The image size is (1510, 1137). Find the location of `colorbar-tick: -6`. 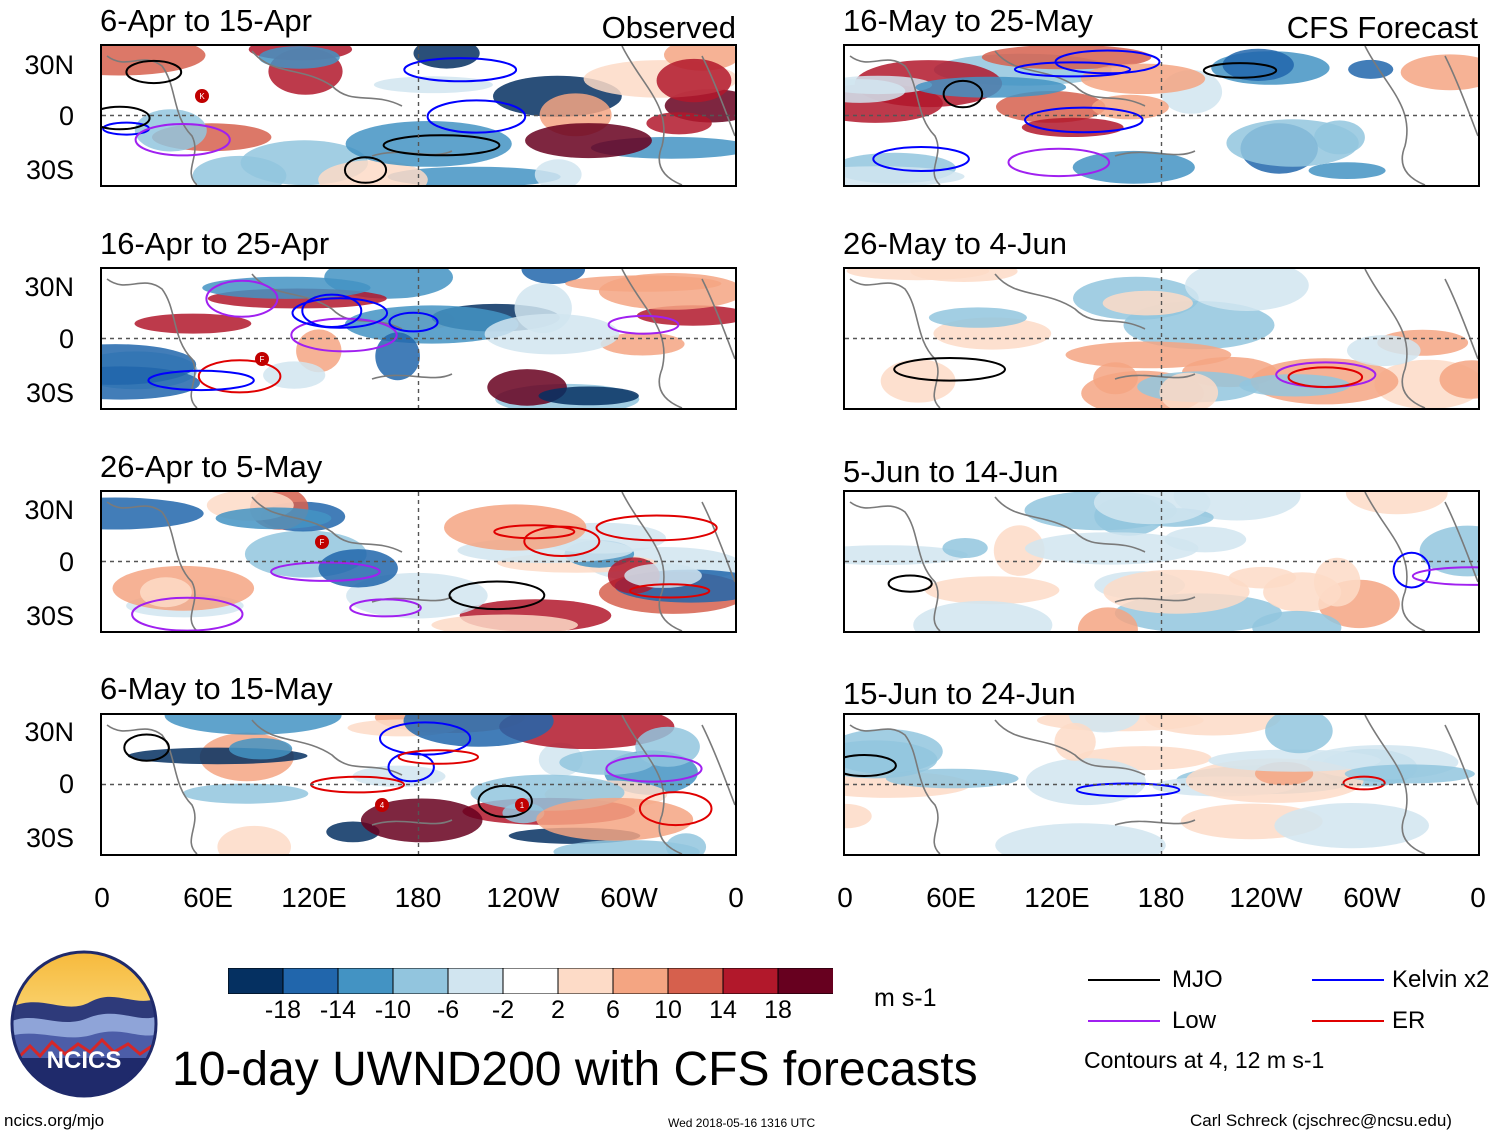

colorbar-tick: -6 is located at coordinates (448, 1010).